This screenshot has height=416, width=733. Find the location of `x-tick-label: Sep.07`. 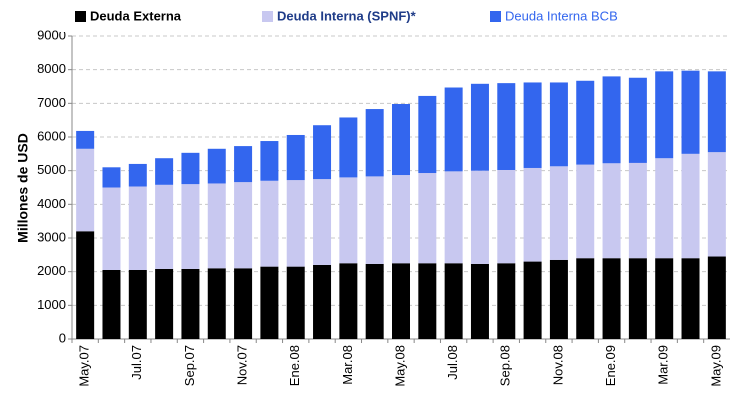

x-tick-label: Sep.07 is located at coordinates (189, 365).